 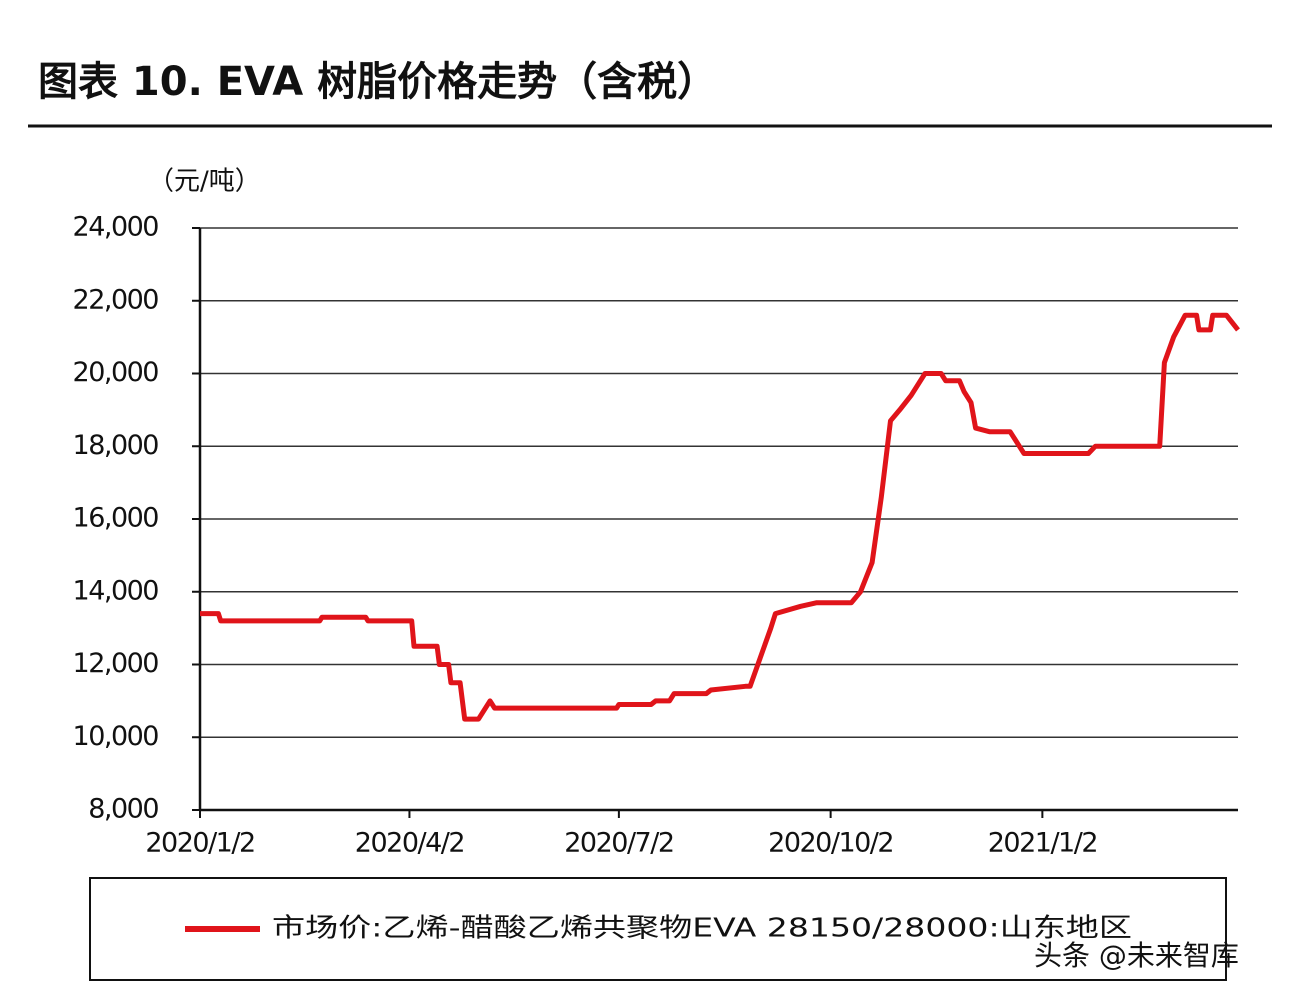 What do you see at coordinates (116, 736) in the screenshot?
I see `y-tick-label: 10,000` at bounding box center [116, 736].